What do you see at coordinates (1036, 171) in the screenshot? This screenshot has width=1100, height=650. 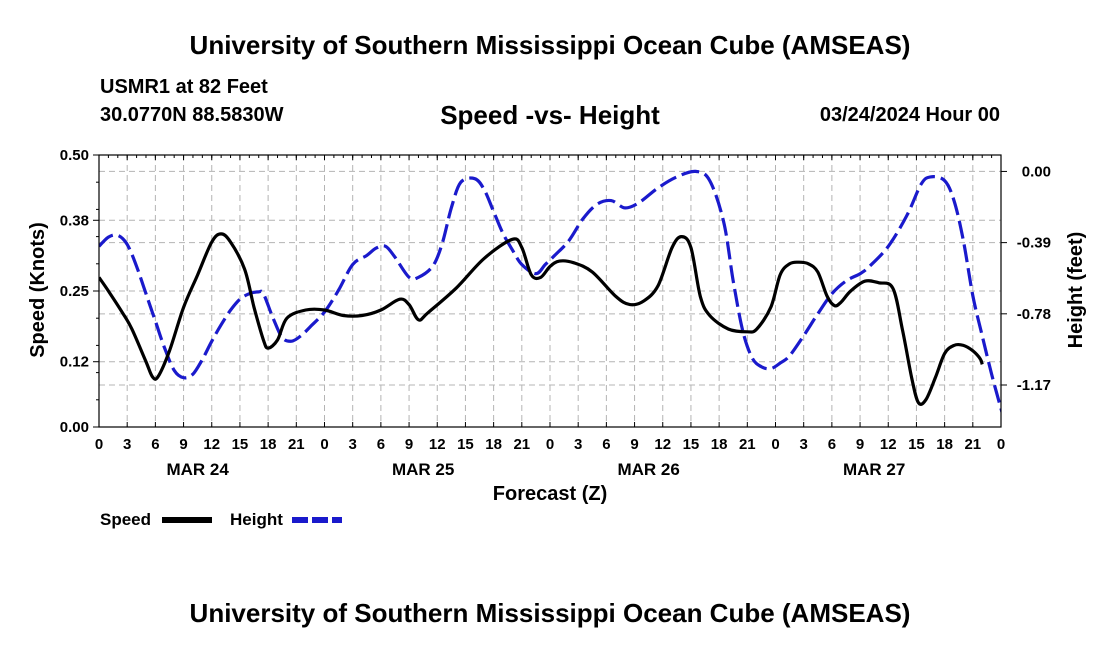 I see `y2-tick-label: 0.00` at bounding box center [1036, 171].